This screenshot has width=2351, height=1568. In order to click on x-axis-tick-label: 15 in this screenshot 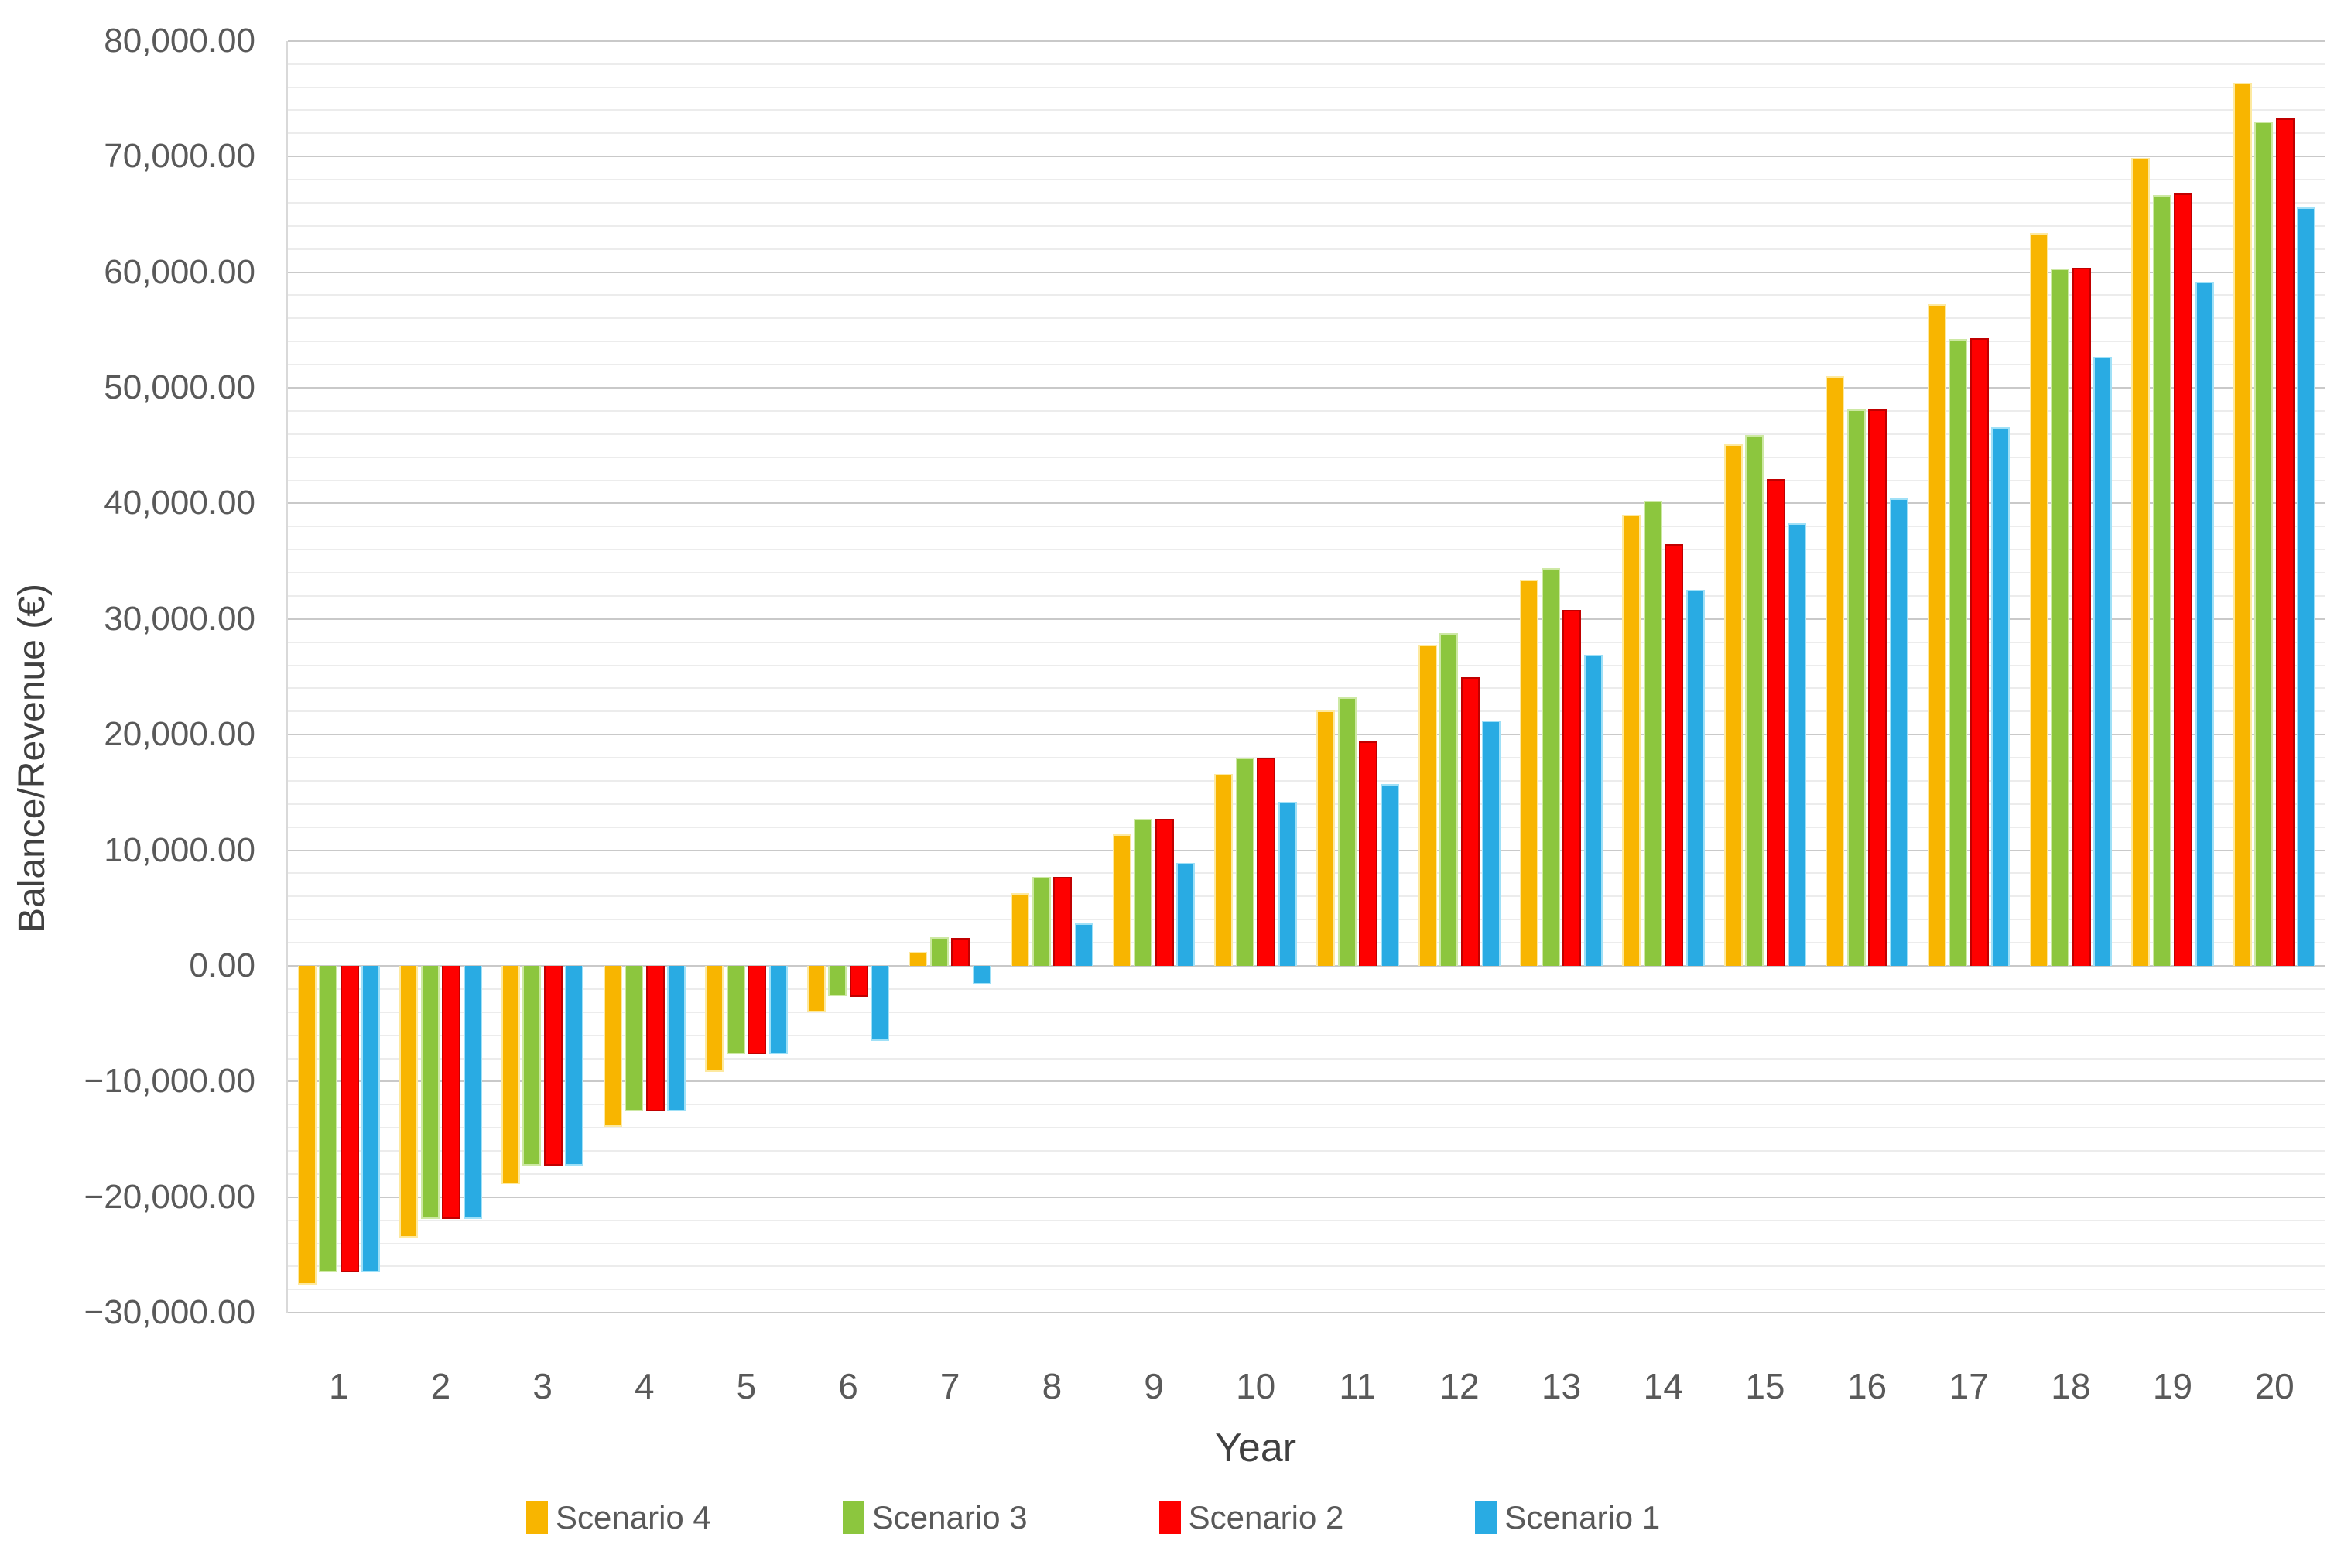, I will do `click(1765, 1386)`.